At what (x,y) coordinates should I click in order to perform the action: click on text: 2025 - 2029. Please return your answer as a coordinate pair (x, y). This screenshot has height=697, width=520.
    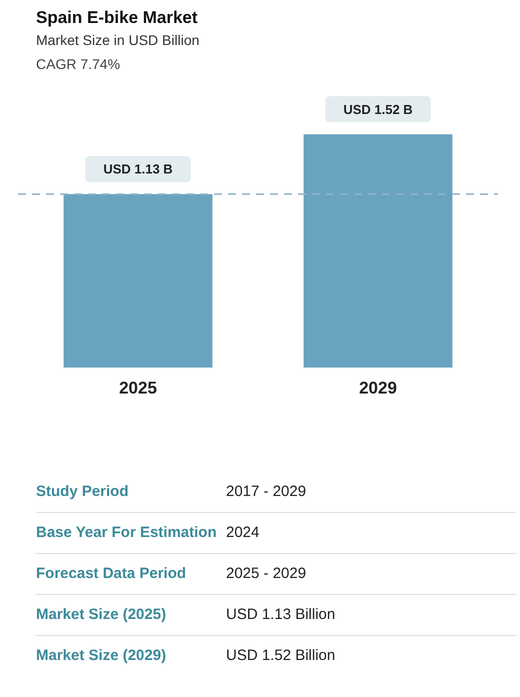
    Looking at the image, I should click on (266, 574).